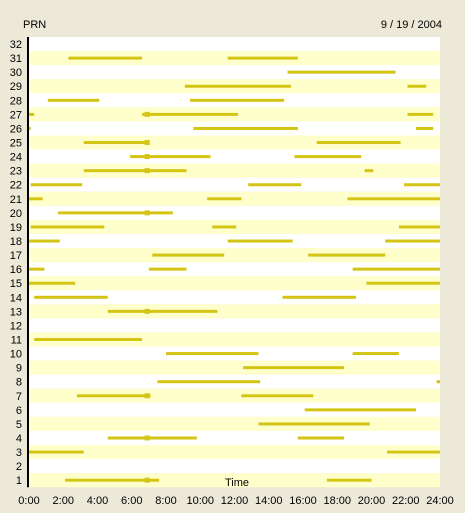  Describe the element at coordinates (372, 501) in the screenshot. I see `time-tick-label: 20:00` at that location.